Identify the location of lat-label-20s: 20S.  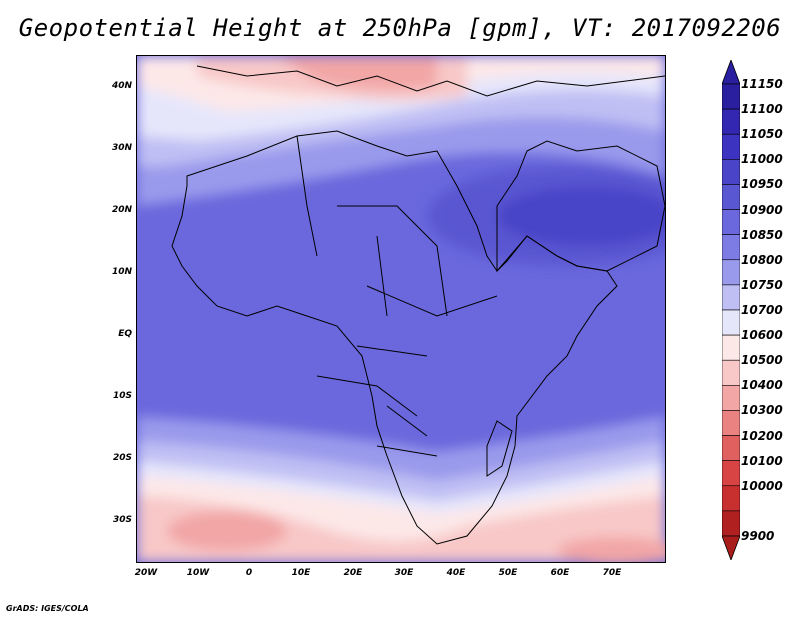
(122, 458).